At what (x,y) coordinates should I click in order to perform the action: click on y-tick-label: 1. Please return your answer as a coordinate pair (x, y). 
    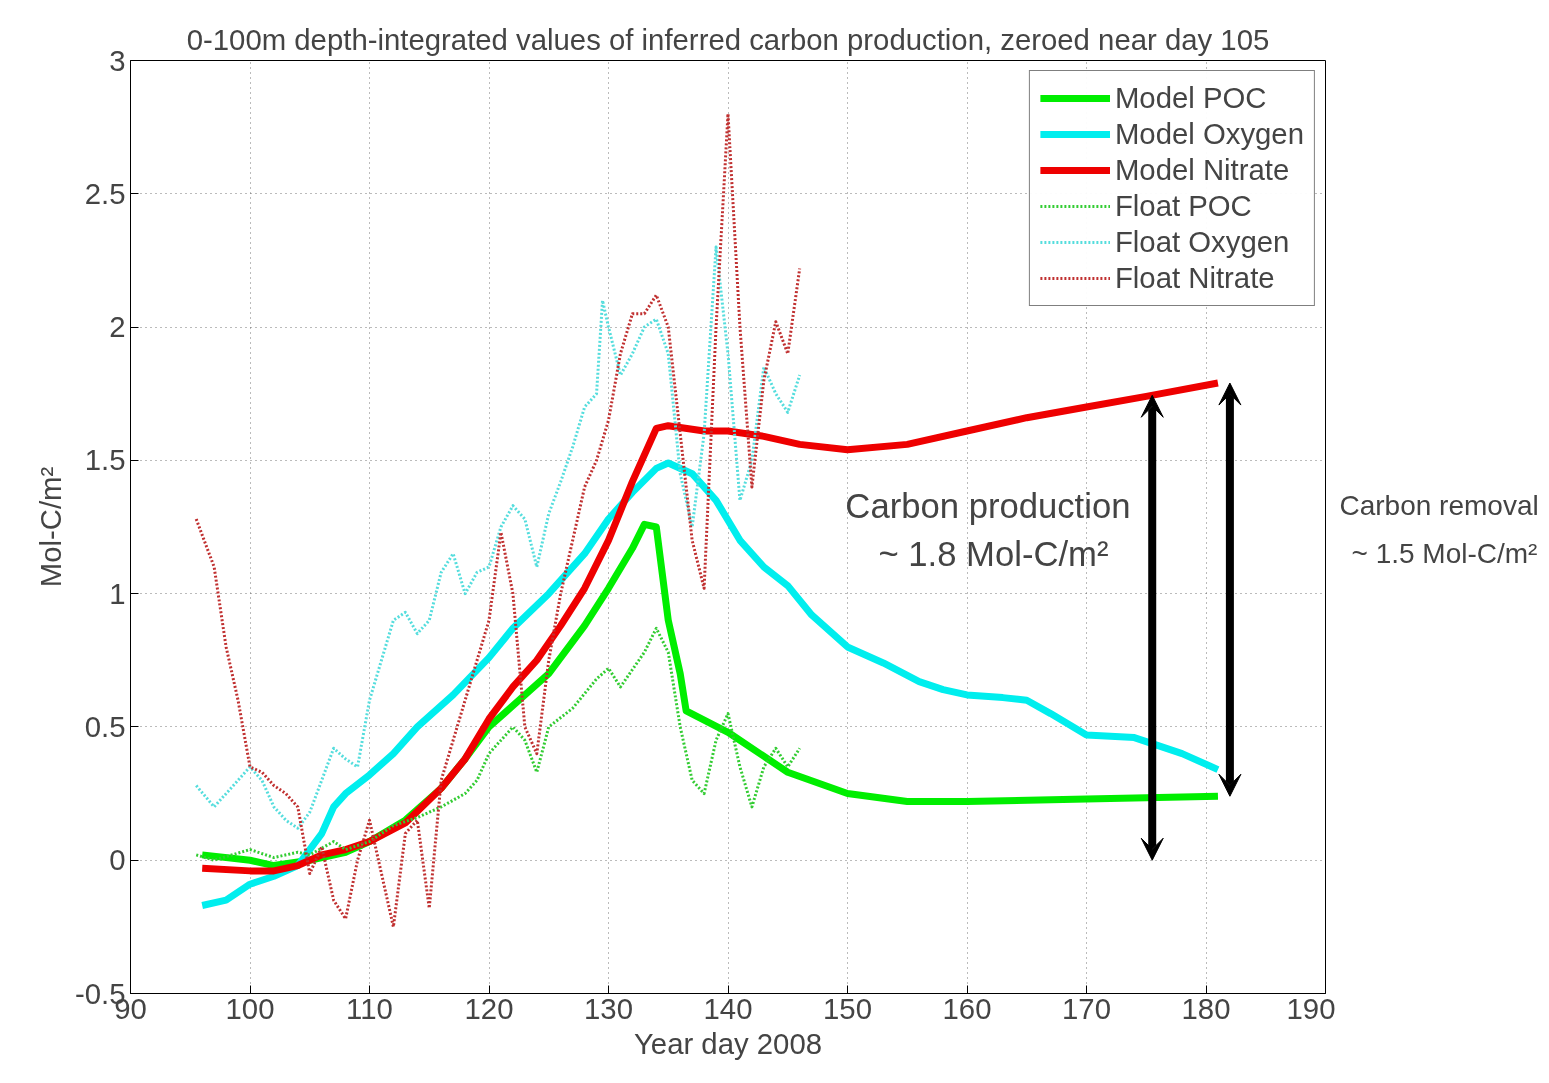
    Looking at the image, I should click on (117, 593).